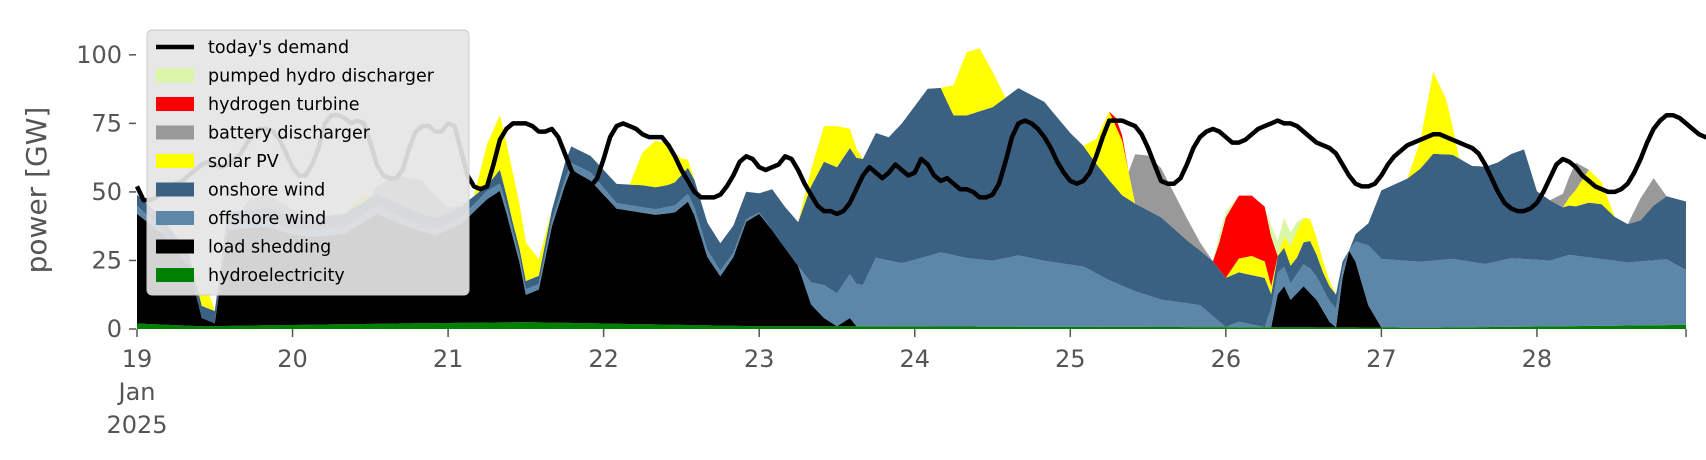 The height and width of the screenshot is (460, 1706). I want to click on y-tick-label: 100, so click(99, 55).